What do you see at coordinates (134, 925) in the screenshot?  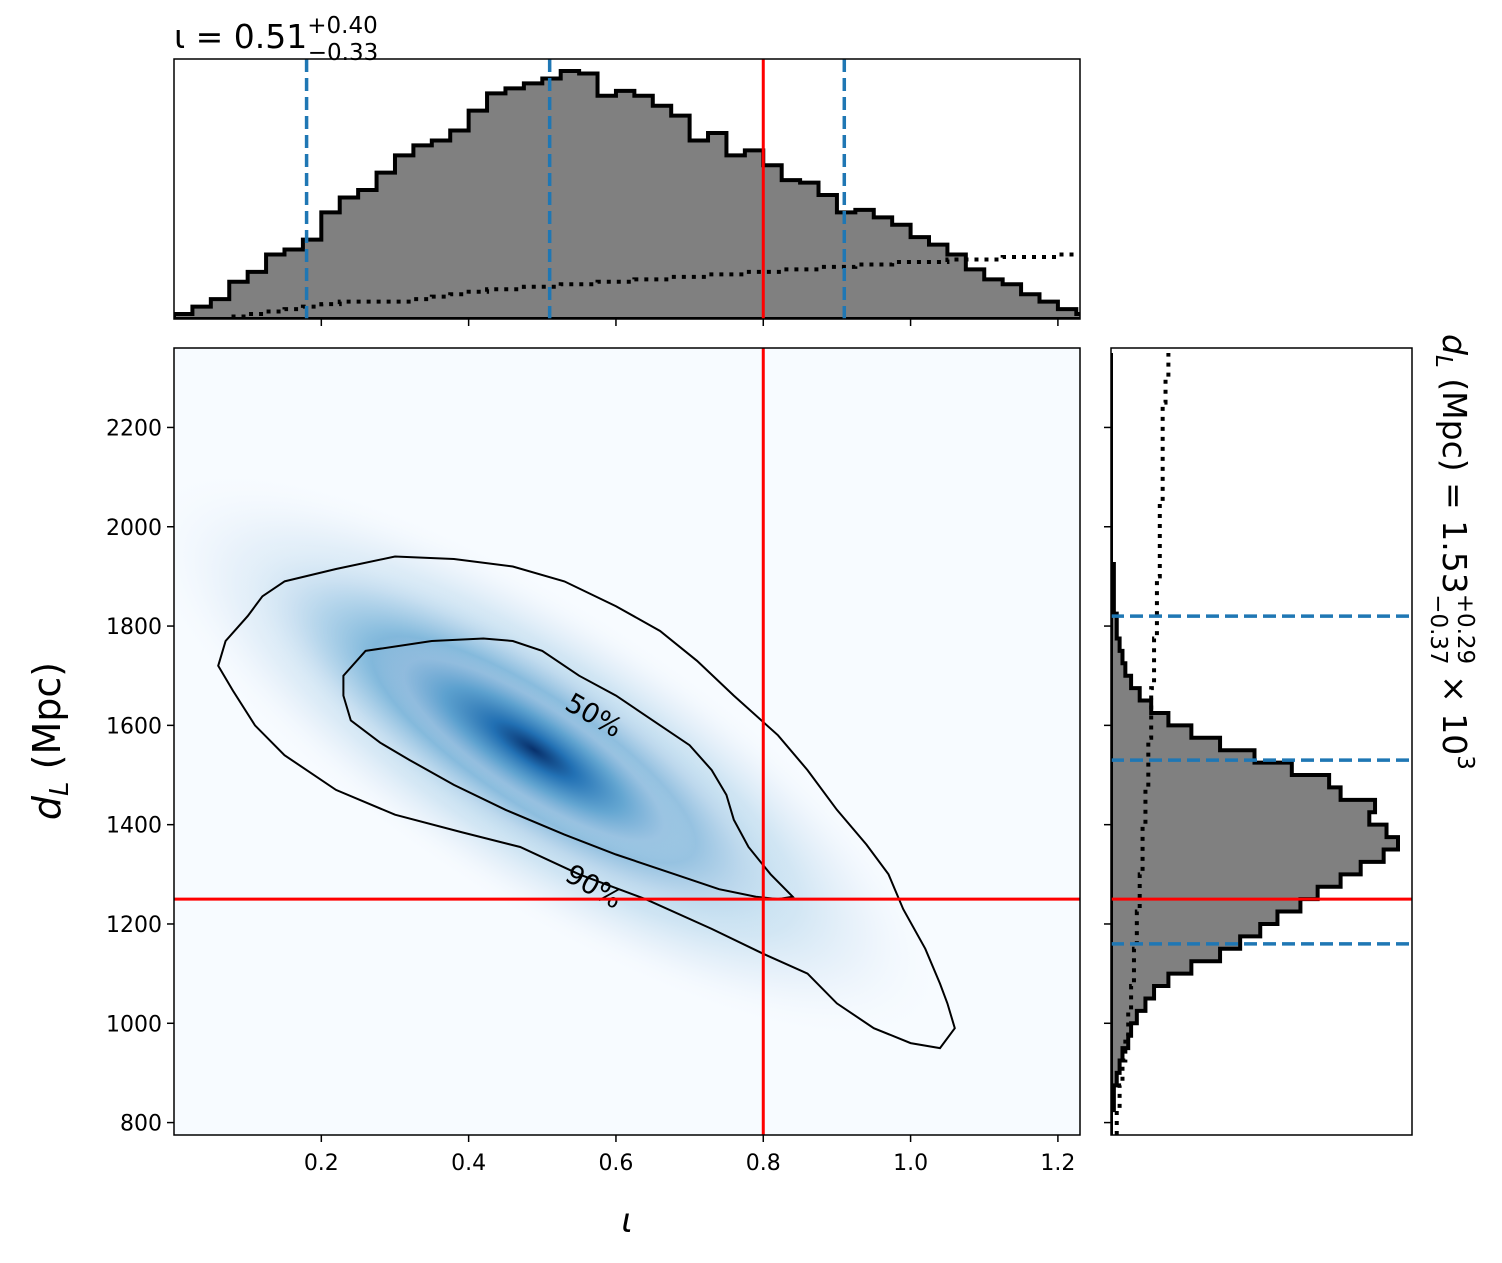 I see `y-tick-label-2: 1200` at bounding box center [134, 925].